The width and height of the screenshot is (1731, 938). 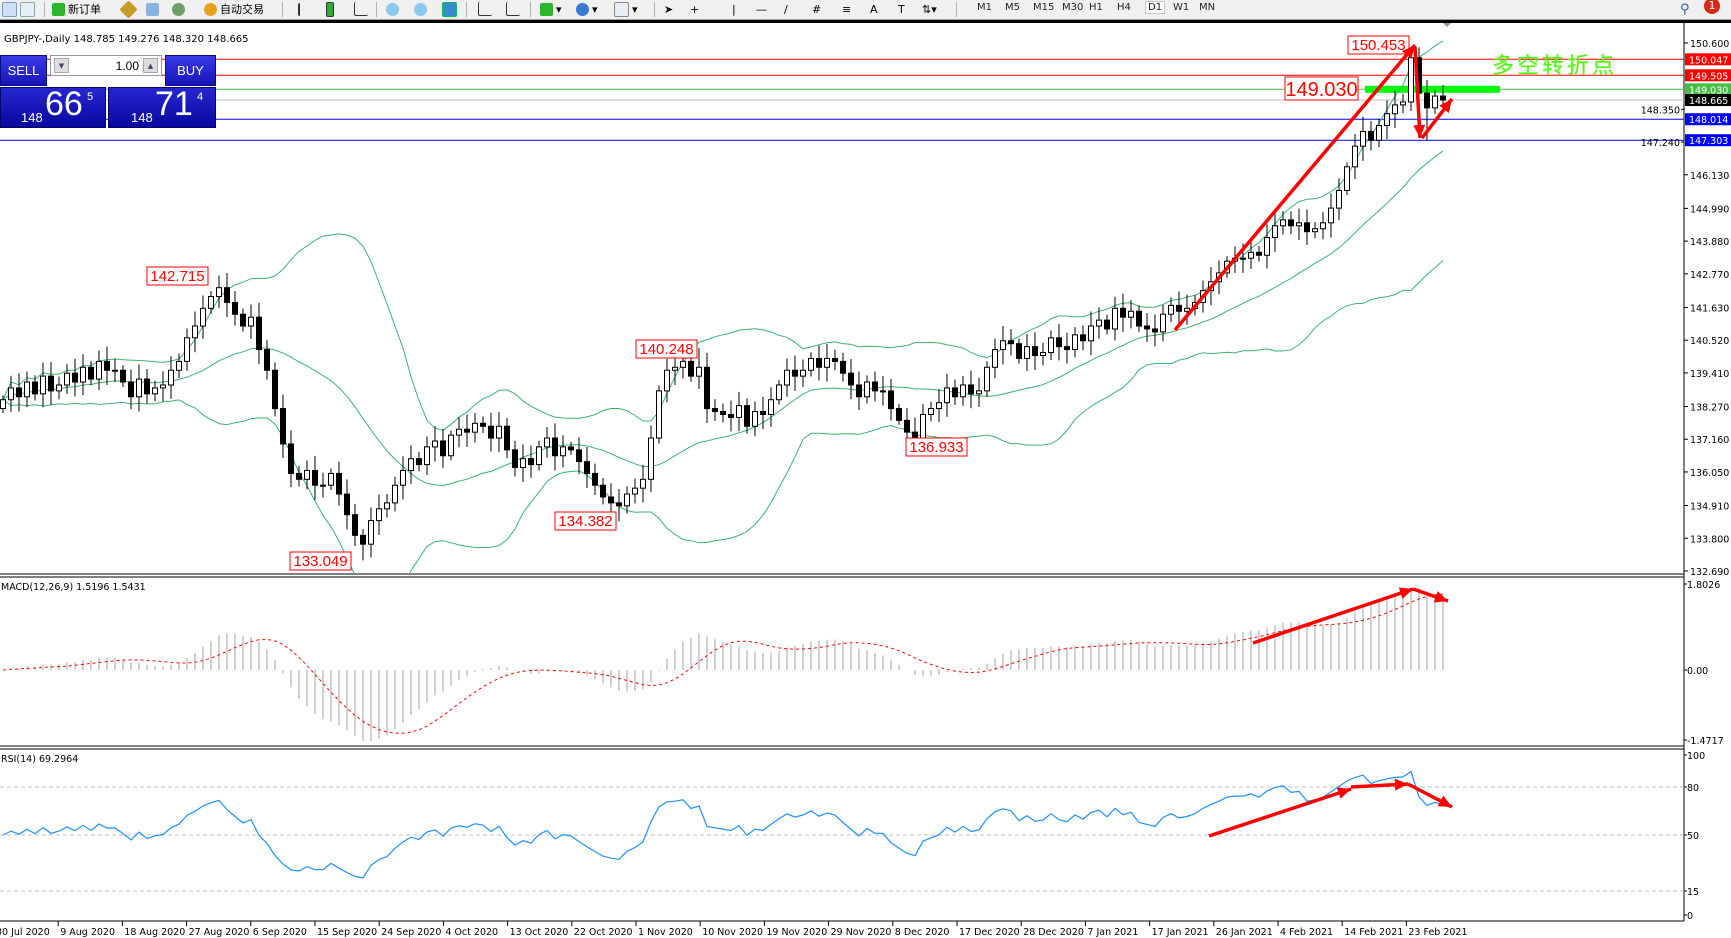 What do you see at coordinates (58, 9) in the screenshot?
I see `plus-icon` at bounding box center [58, 9].